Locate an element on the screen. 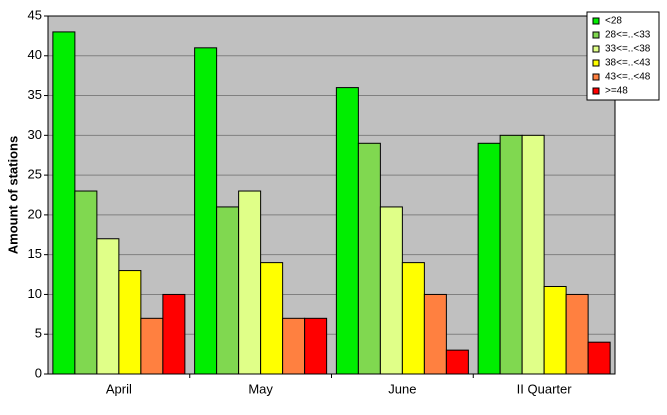 This screenshot has width=667, height=415. legend-label: 33<=..<38 is located at coordinates (628, 49).